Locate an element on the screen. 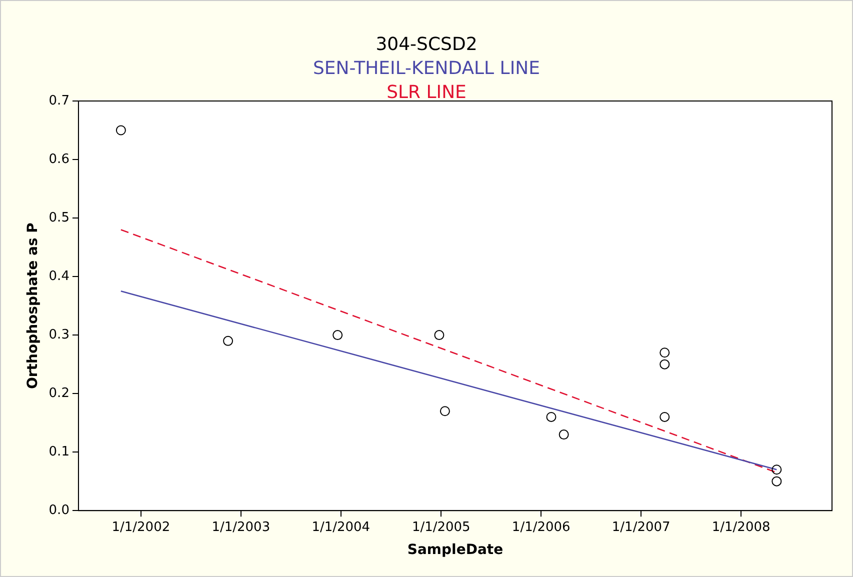 Image resolution: width=853 pixels, height=577 pixels. x-tick-label: 1/1/2003 is located at coordinates (241, 527).